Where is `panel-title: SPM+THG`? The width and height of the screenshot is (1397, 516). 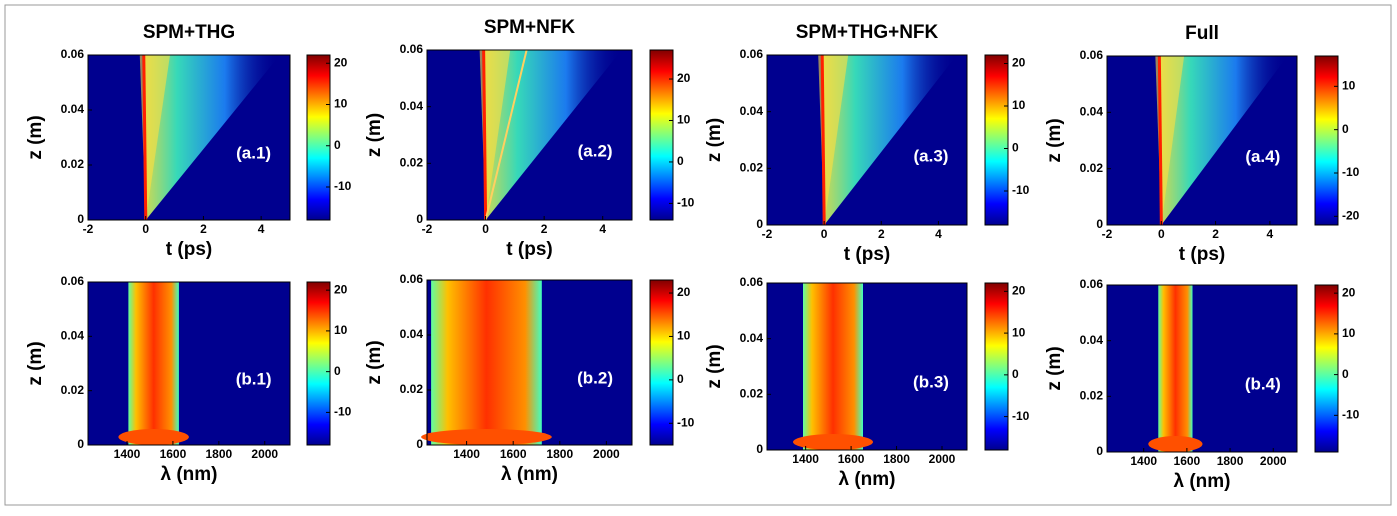
panel-title: SPM+THG is located at coordinates (189, 32).